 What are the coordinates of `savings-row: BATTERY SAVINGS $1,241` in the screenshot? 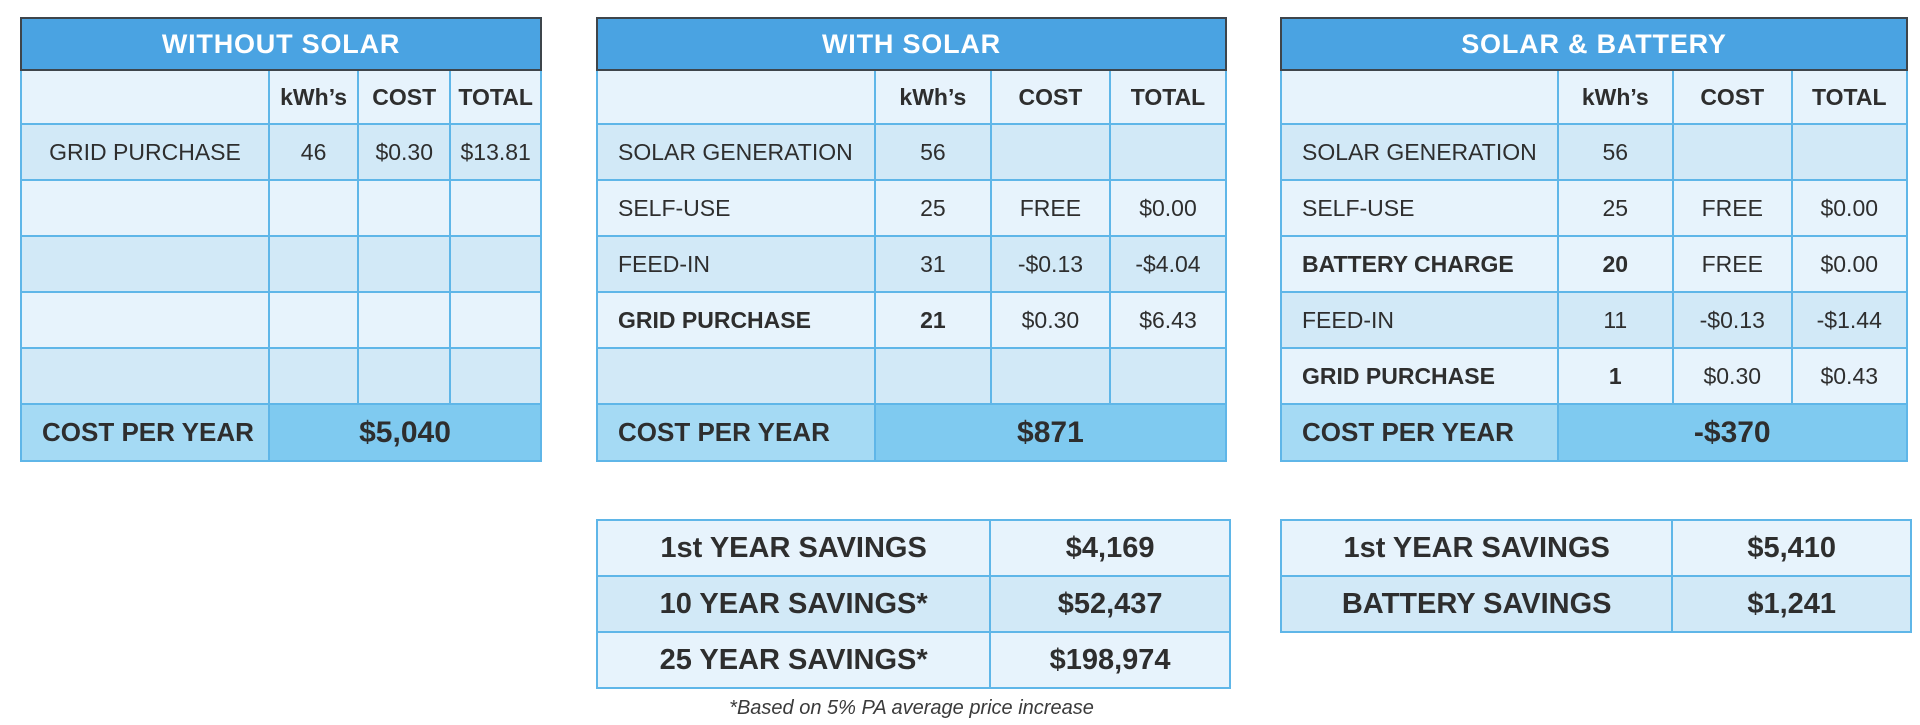 It's located at (1596, 603).